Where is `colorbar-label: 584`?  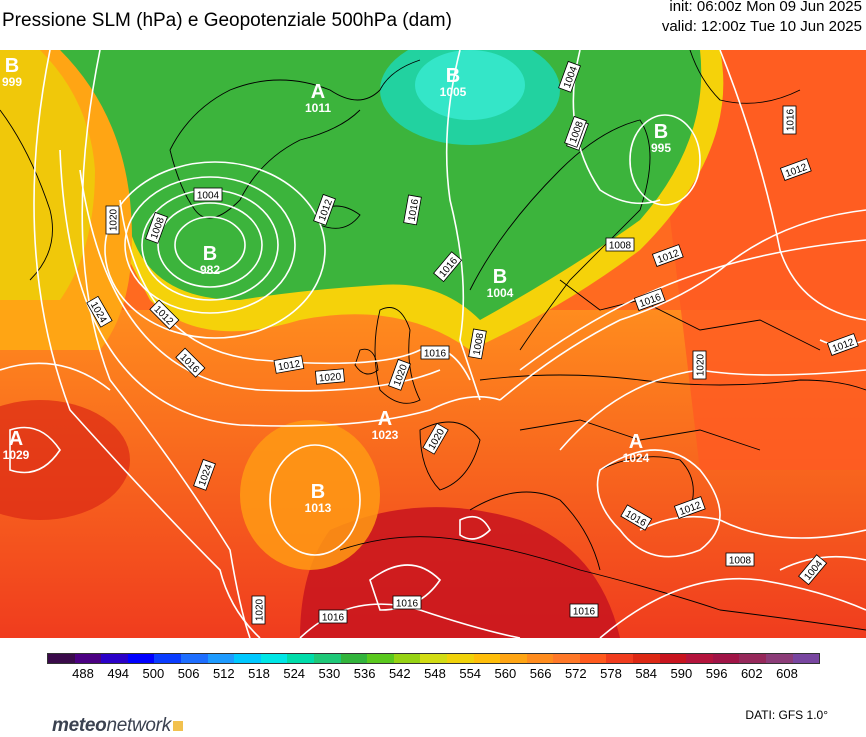 colorbar-label: 584 is located at coordinates (646, 673).